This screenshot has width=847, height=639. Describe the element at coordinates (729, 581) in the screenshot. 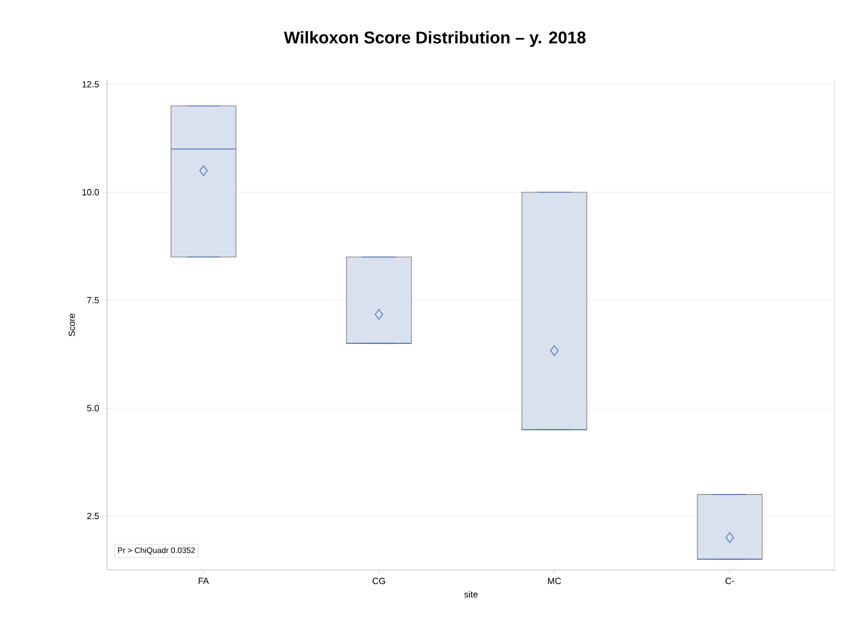

I see `x-tick-label: C-` at that location.